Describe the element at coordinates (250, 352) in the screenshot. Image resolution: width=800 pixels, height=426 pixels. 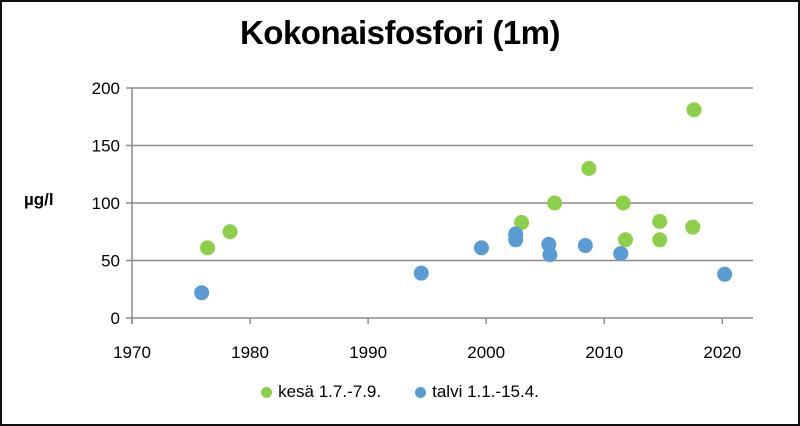
I see `x-tick-label: 1980` at that location.